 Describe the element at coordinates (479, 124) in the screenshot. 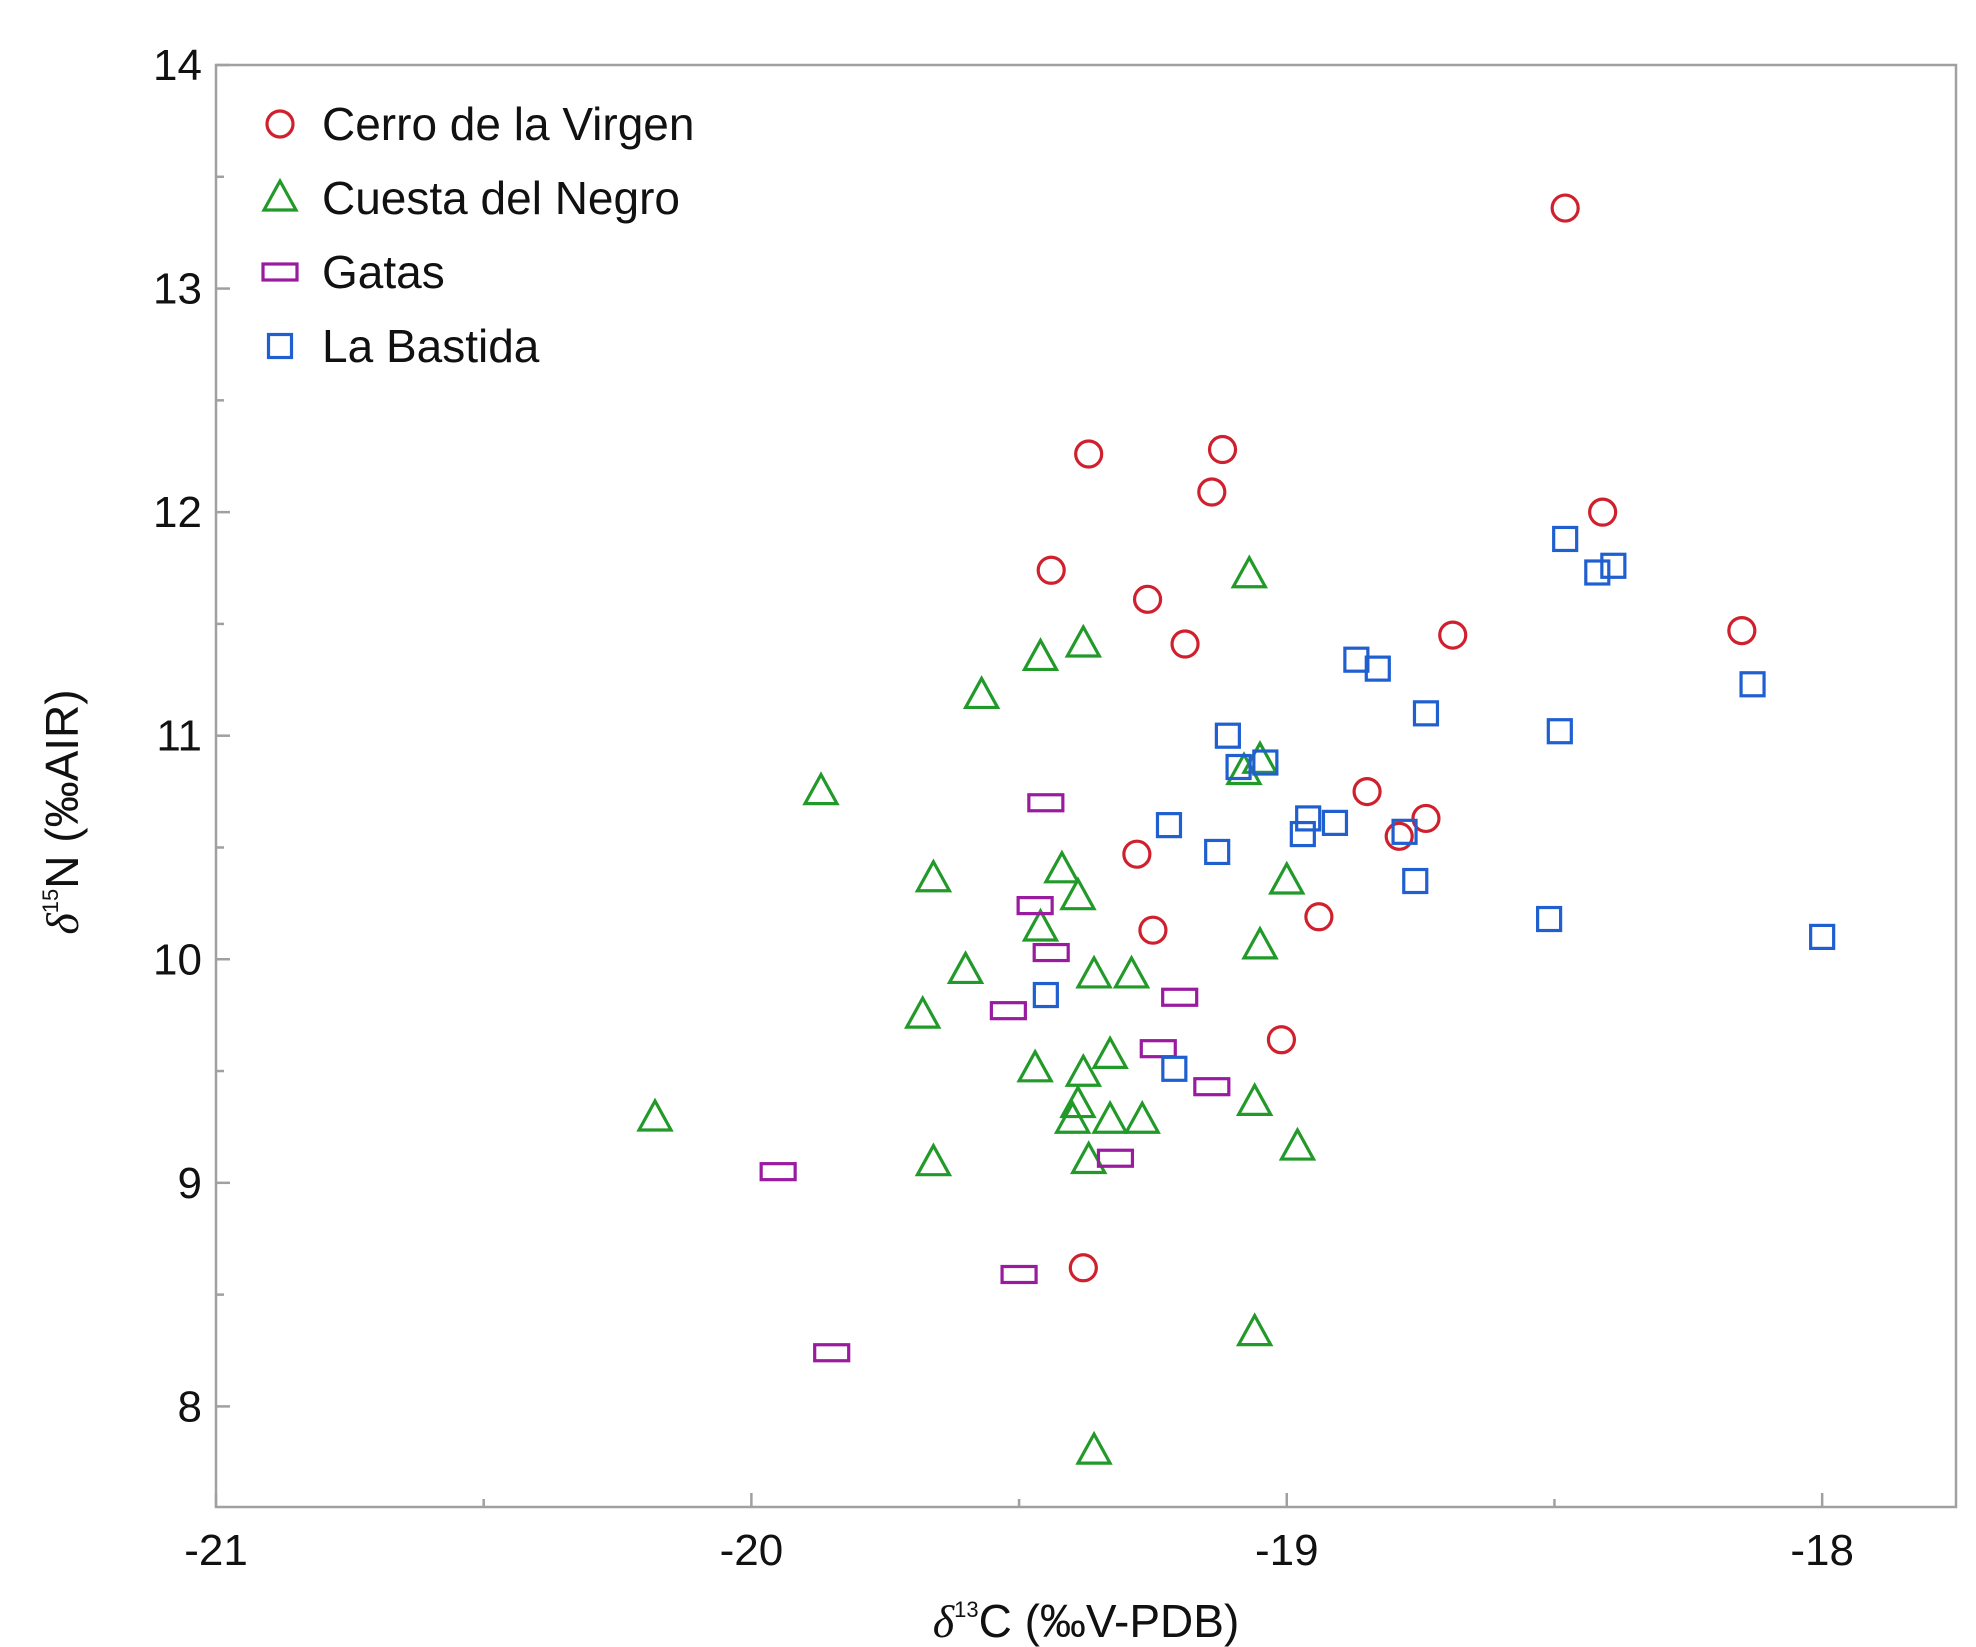

I see `legend-item-cerro-de-la-virgen: Cerro de la Virgen` at that location.